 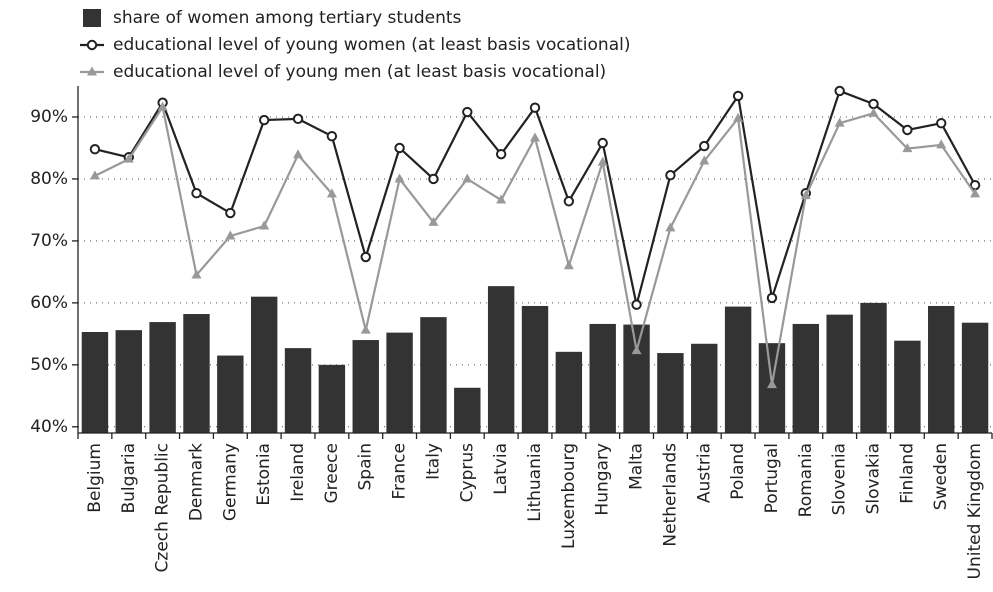 What do you see at coordinates (467, 472) in the screenshot?
I see `x-tick-label: Cyprus` at bounding box center [467, 472].